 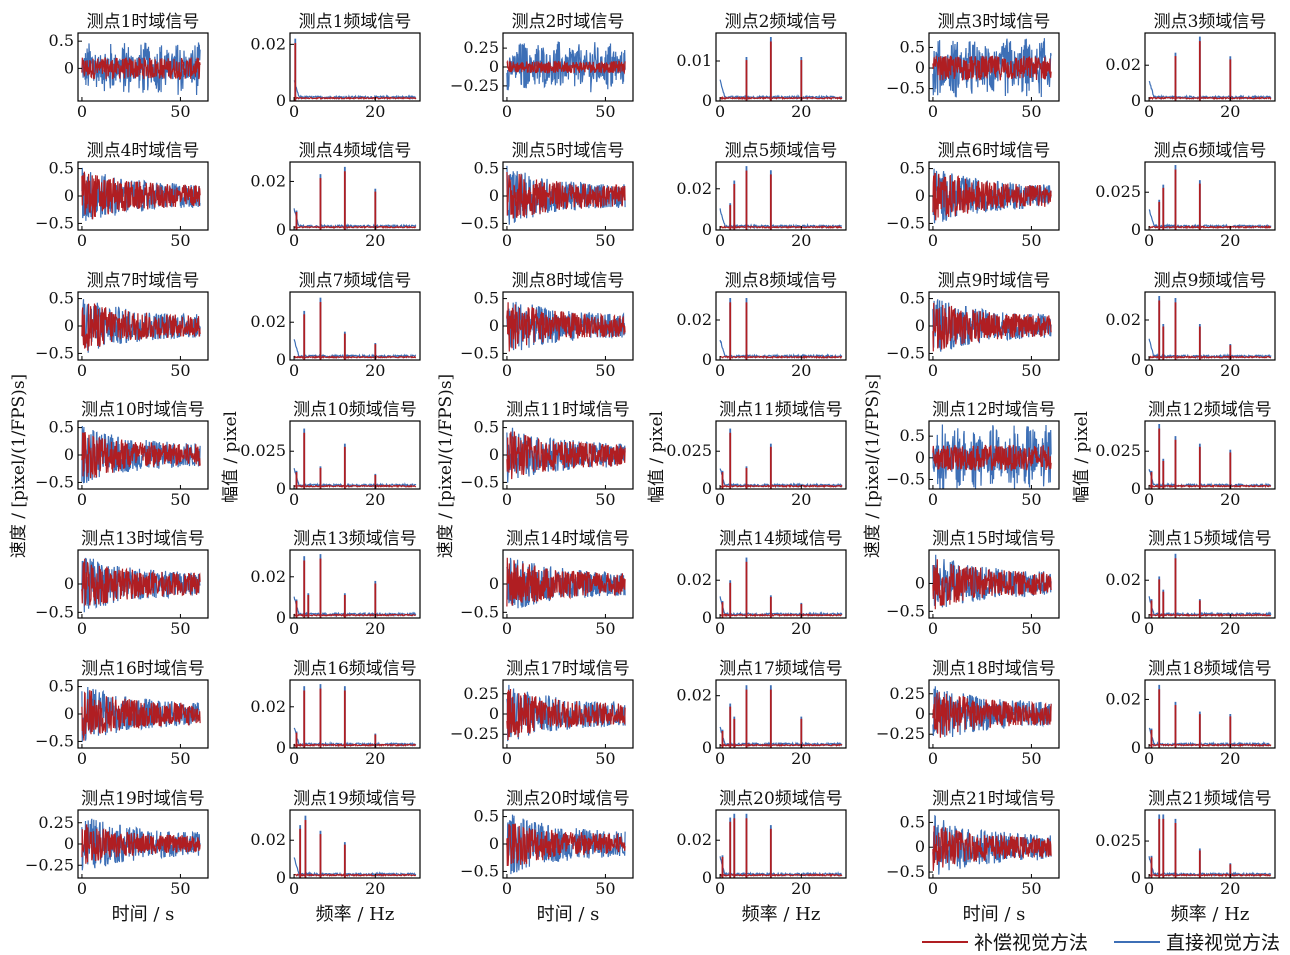 What do you see at coordinates (994, 410) in the screenshot?
I see `subplot-title: 测点12时域信号` at bounding box center [994, 410].